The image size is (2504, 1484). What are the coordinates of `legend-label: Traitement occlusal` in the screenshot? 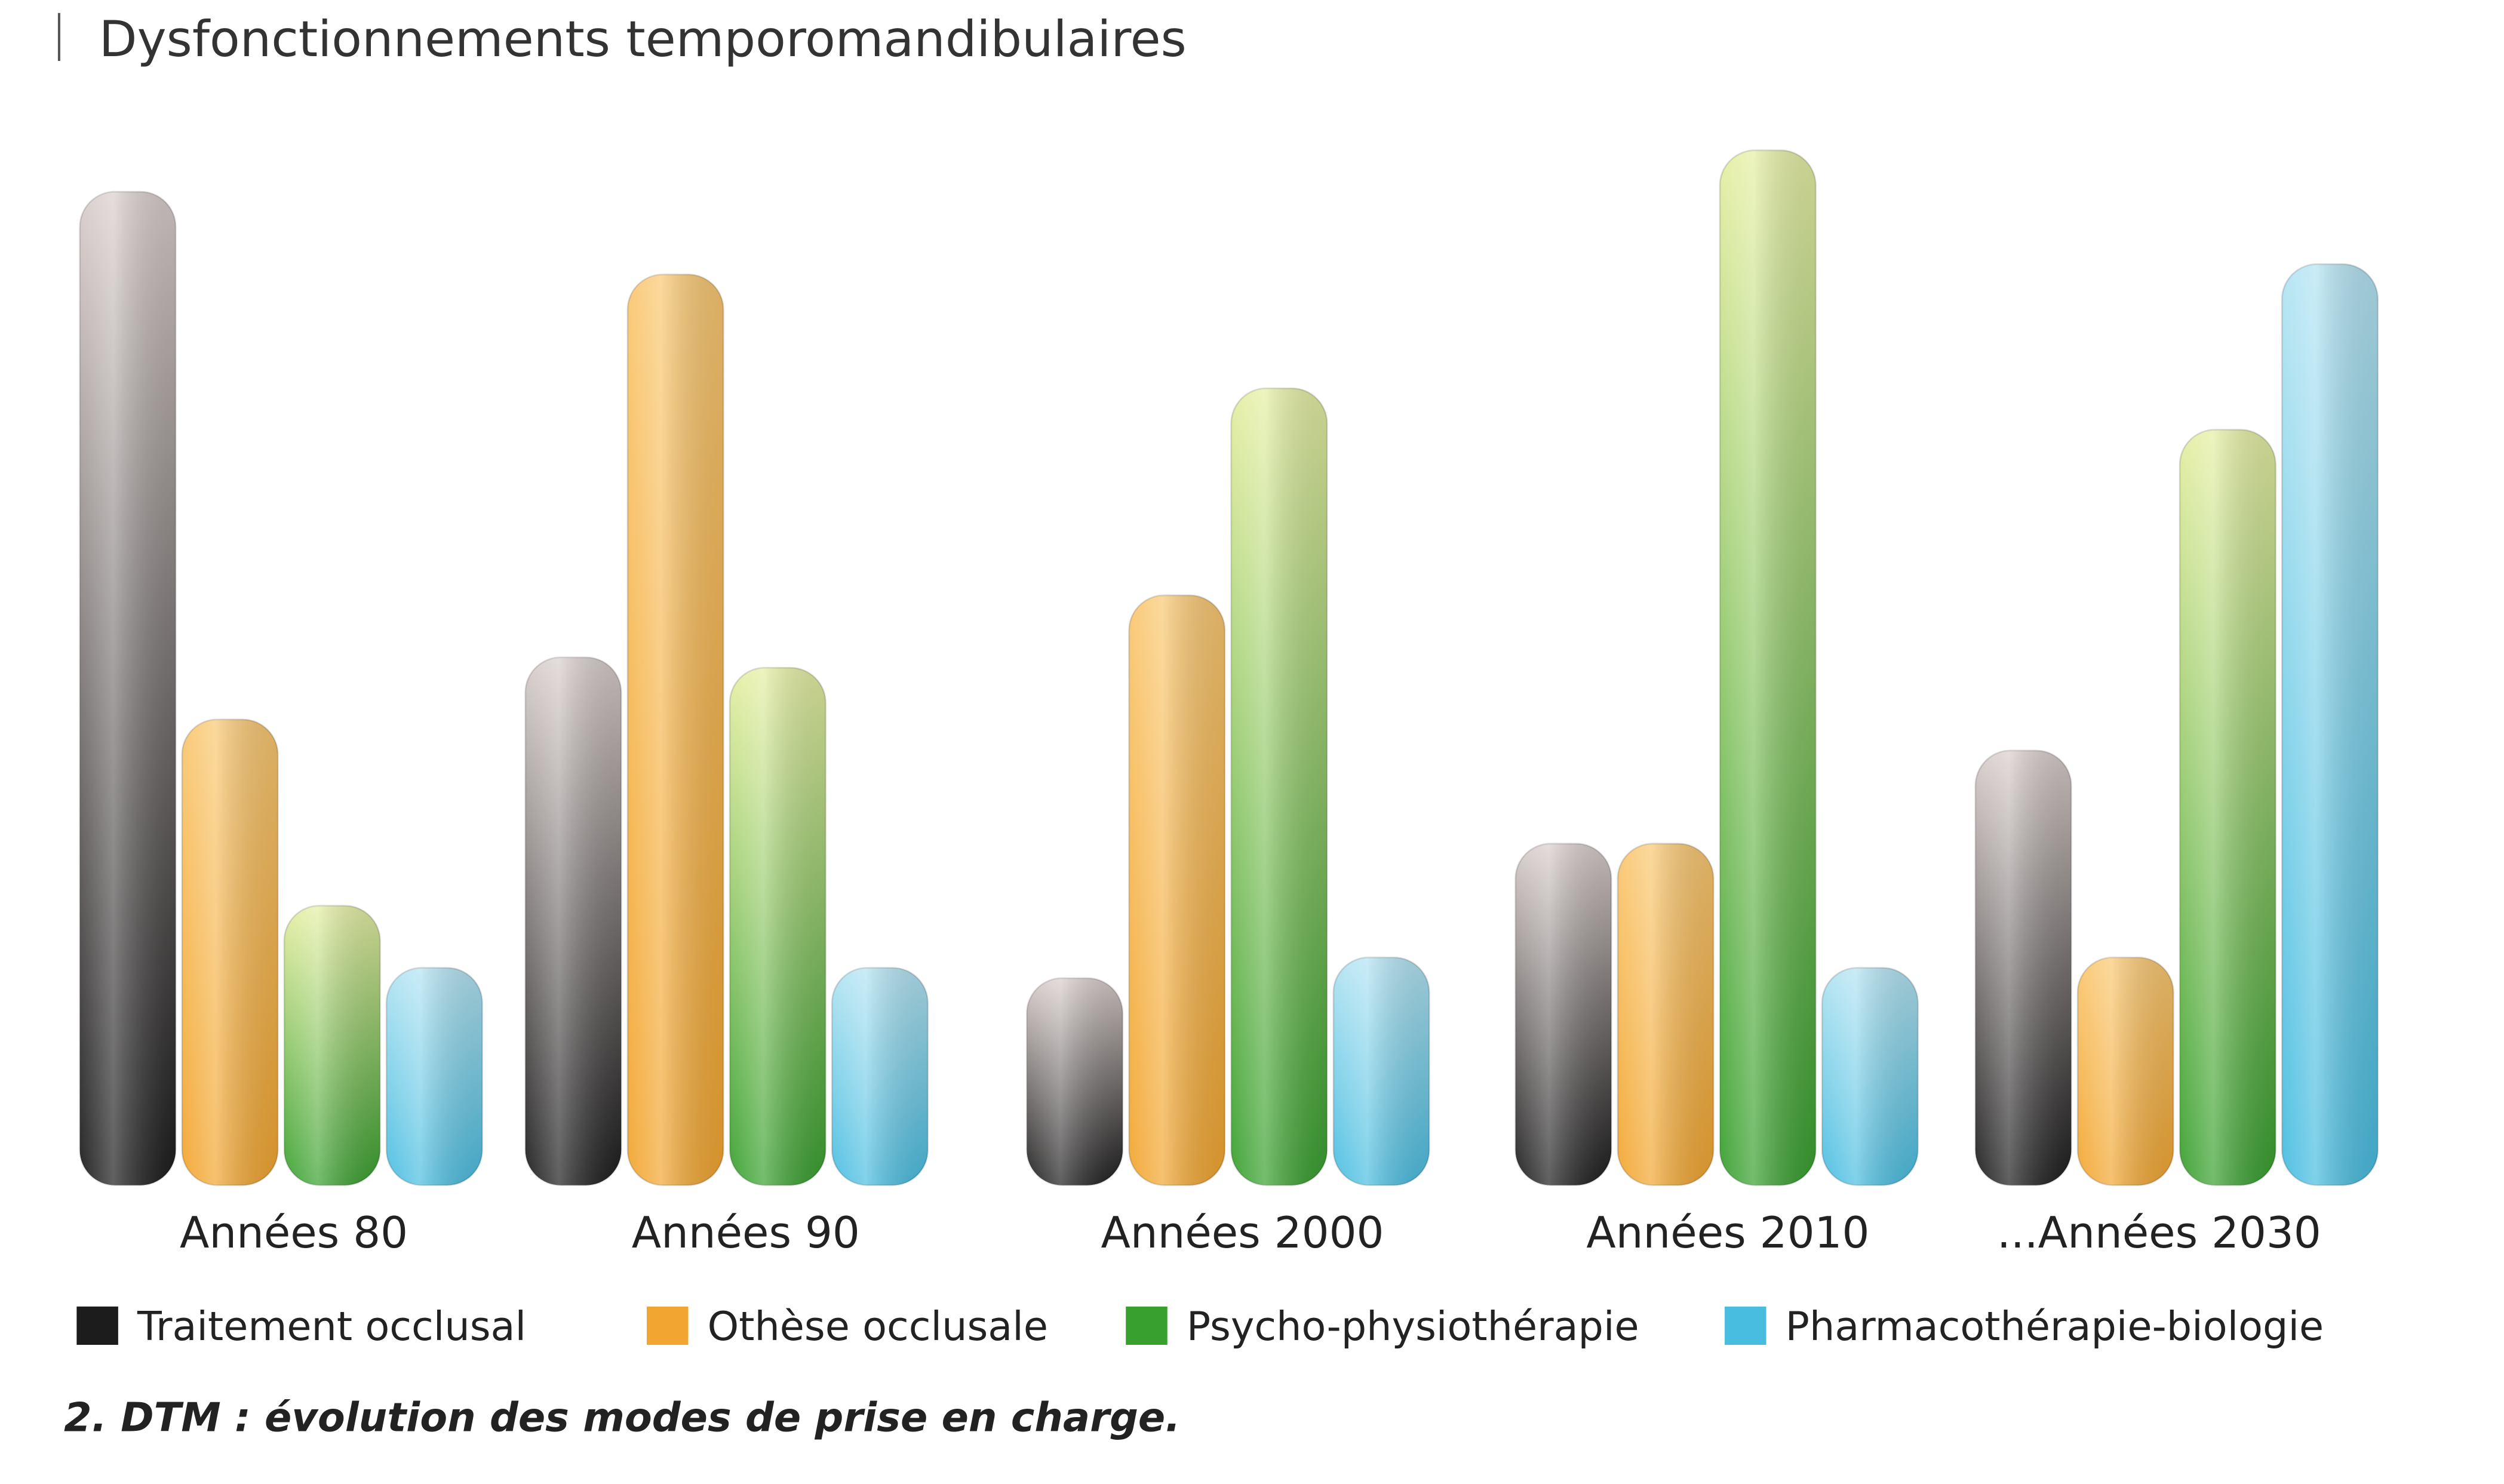 It's located at (332, 1326).